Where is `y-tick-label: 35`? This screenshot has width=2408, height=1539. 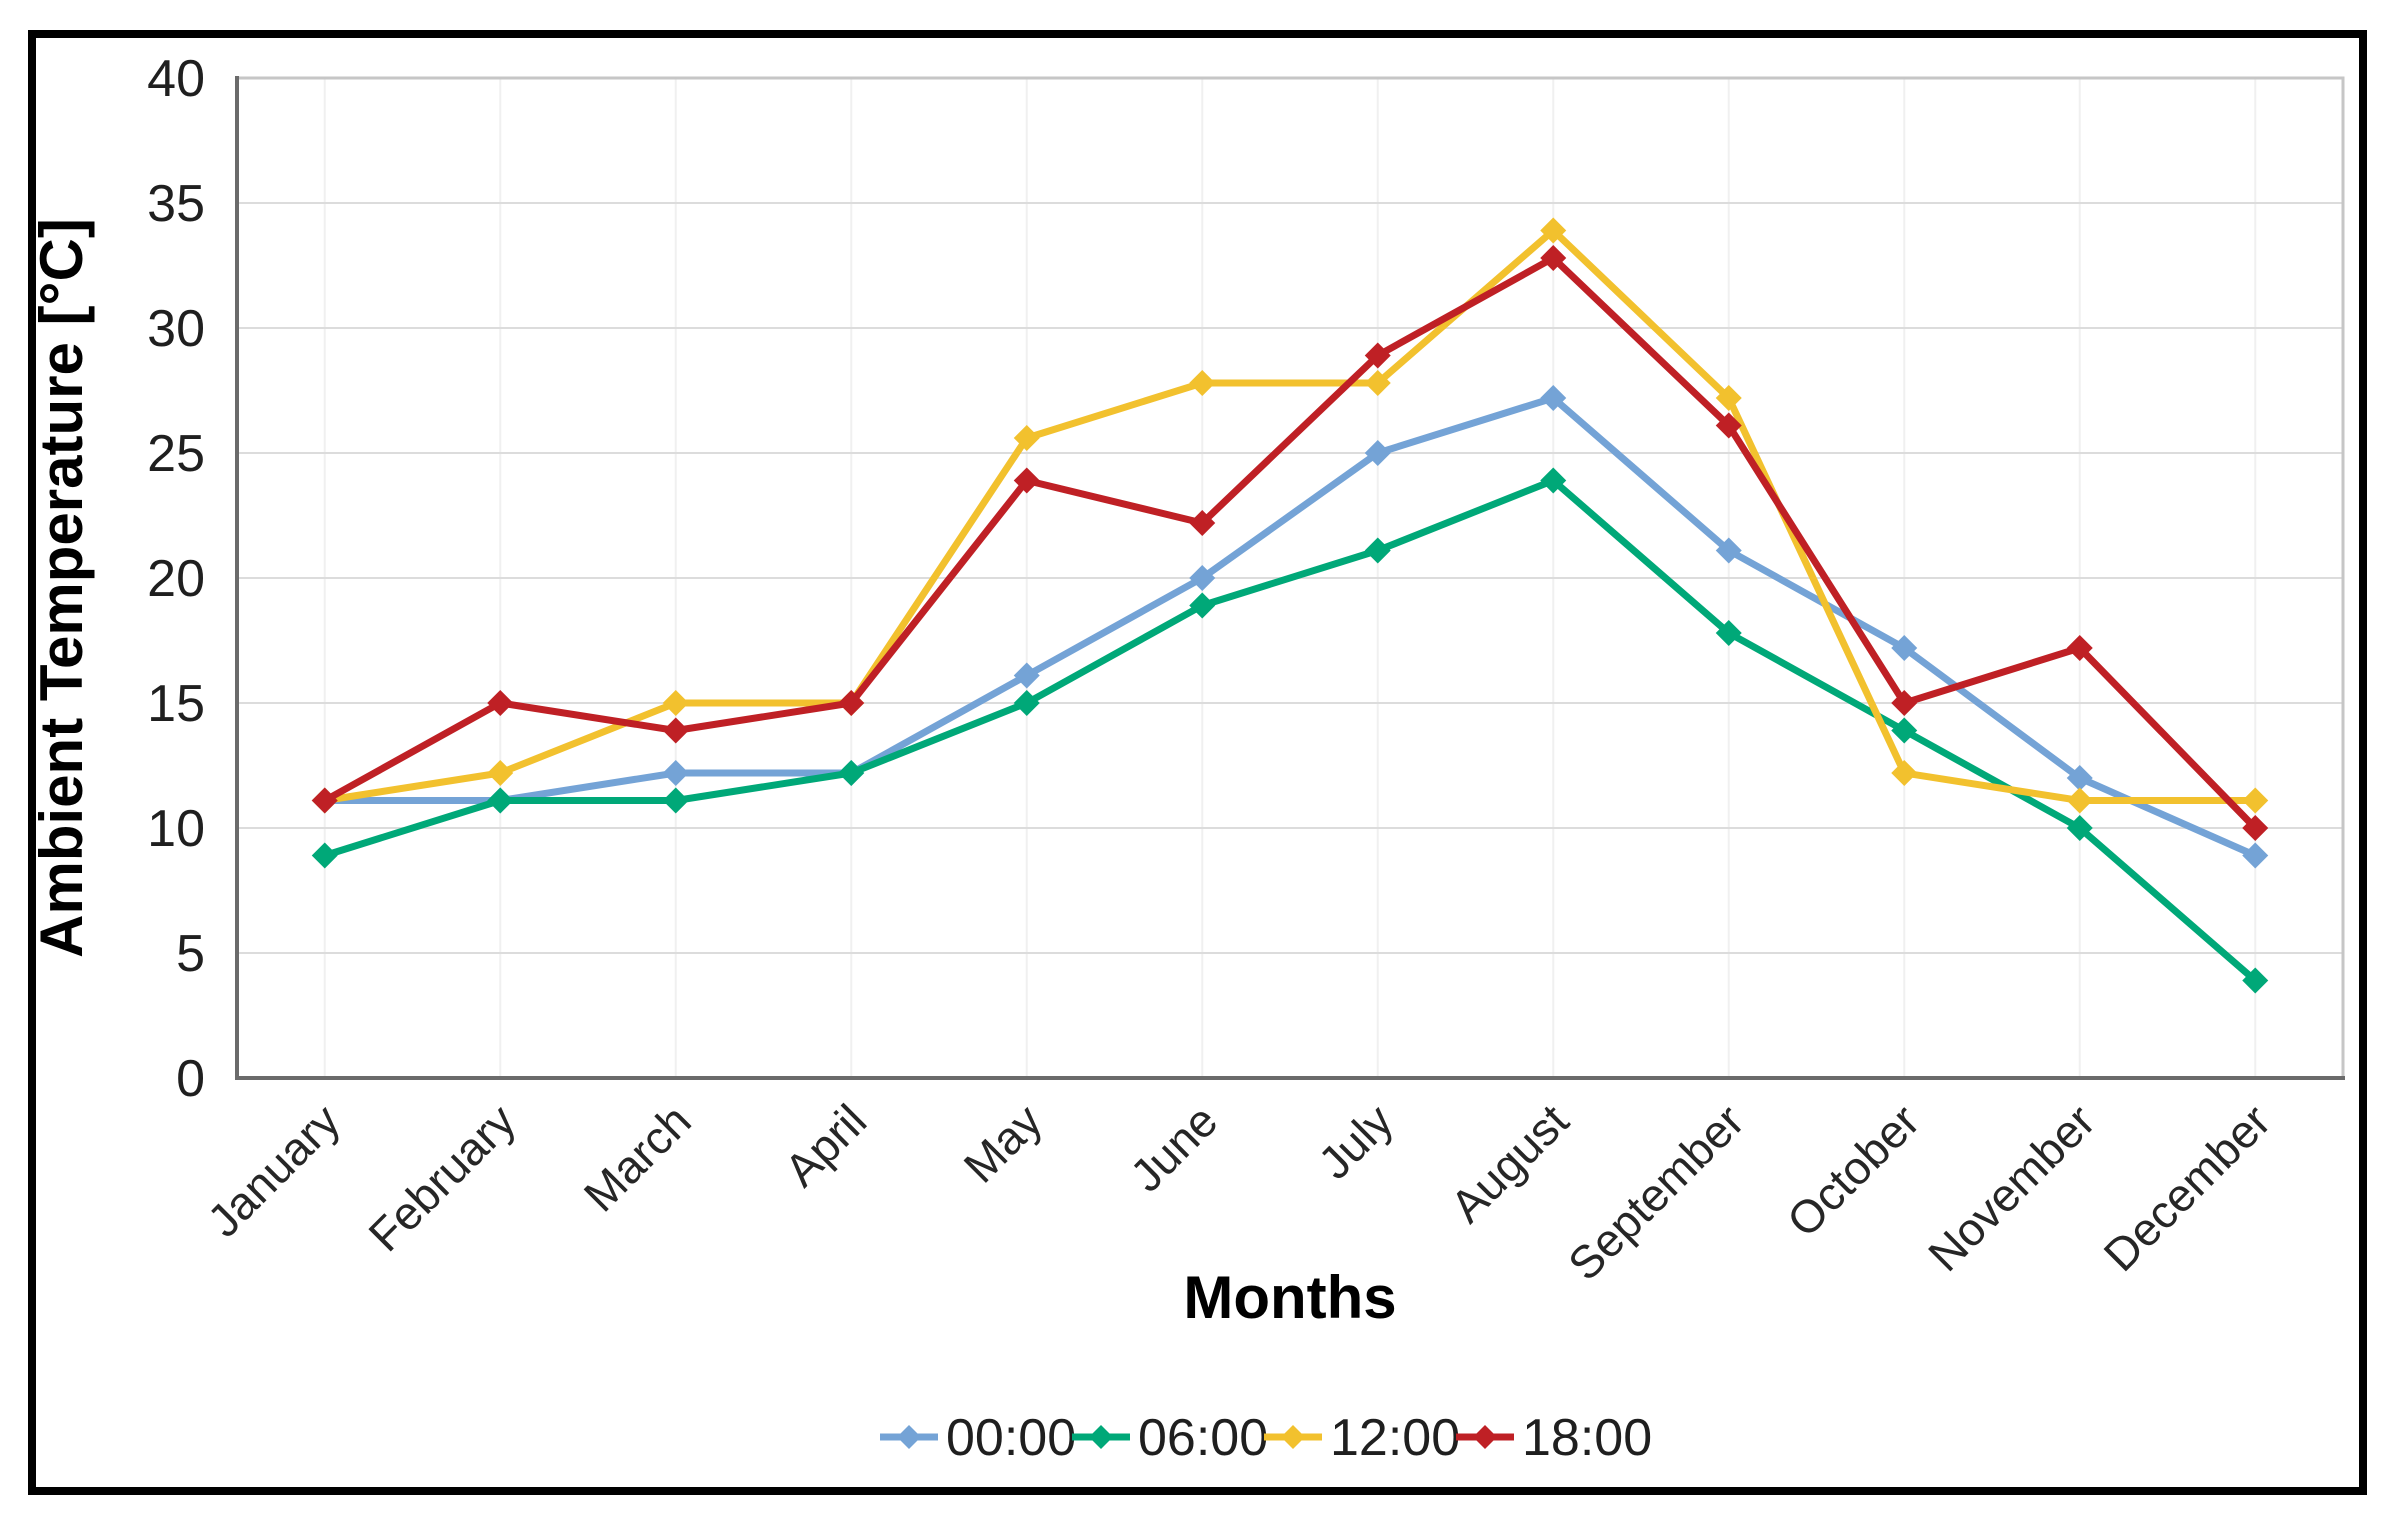
y-tick-label: 35 is located at coordinates (176, 204).